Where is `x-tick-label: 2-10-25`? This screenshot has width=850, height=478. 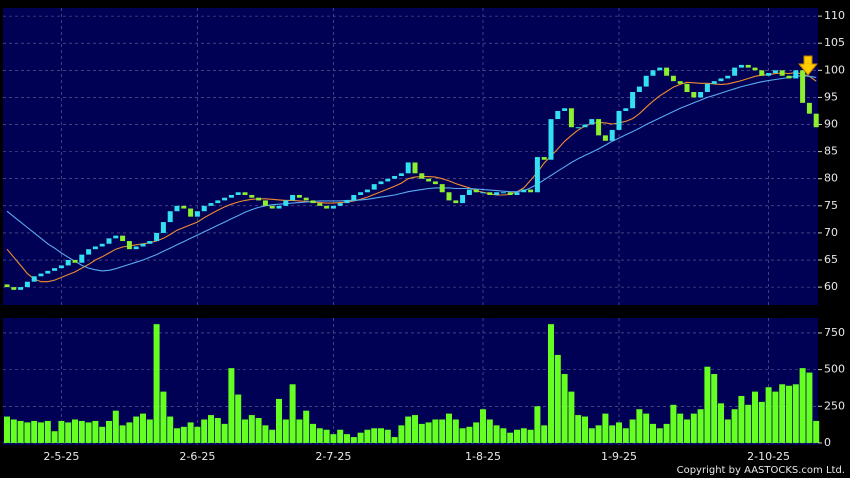
x-tick-label: 2-10-25 is located at coordinates (768, 456).